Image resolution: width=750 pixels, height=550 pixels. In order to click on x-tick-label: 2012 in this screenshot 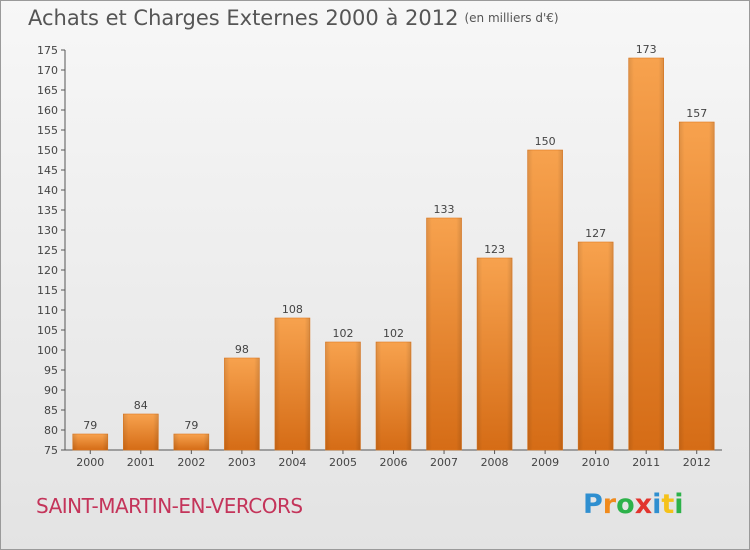, I will do `click(697, 462)`.